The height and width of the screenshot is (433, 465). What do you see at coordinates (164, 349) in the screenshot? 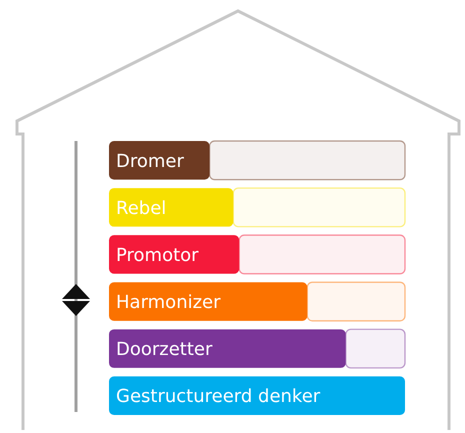
I see `y-tick-label: Doorzetter` at bounding box center [164, 349].